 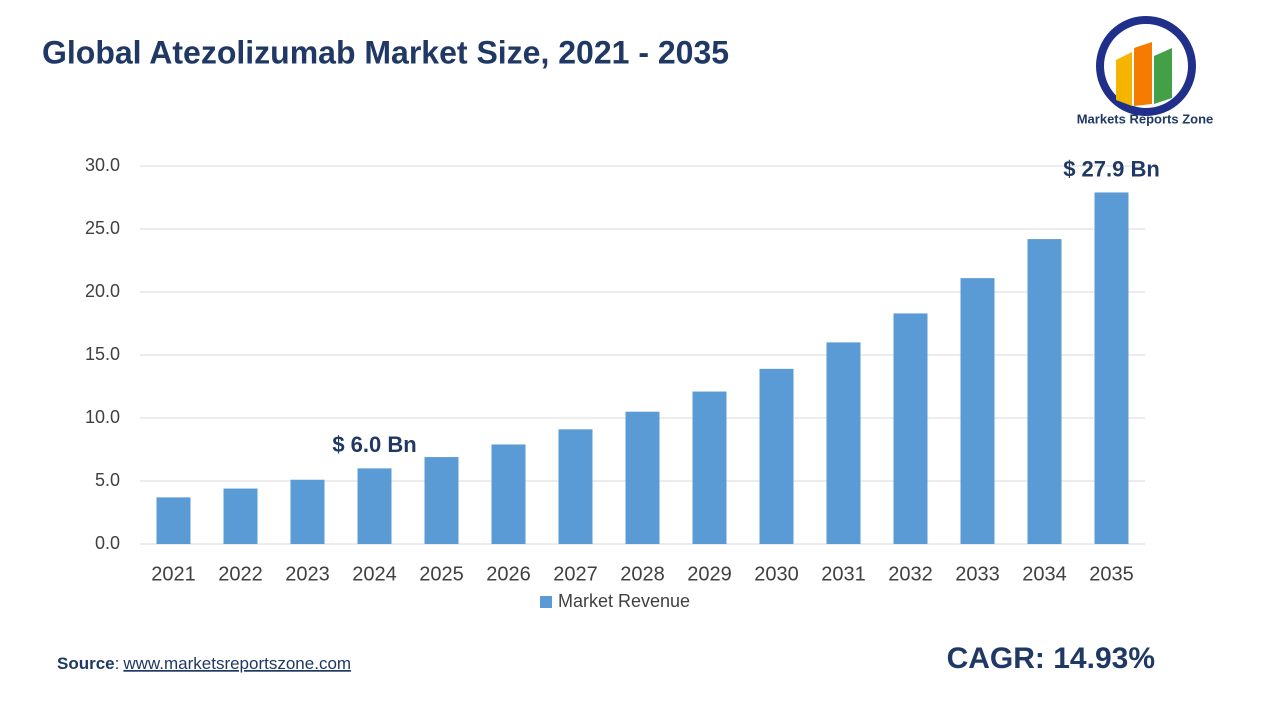 I want to click on x-tick-label: 2031, so click(x=843, y=574).